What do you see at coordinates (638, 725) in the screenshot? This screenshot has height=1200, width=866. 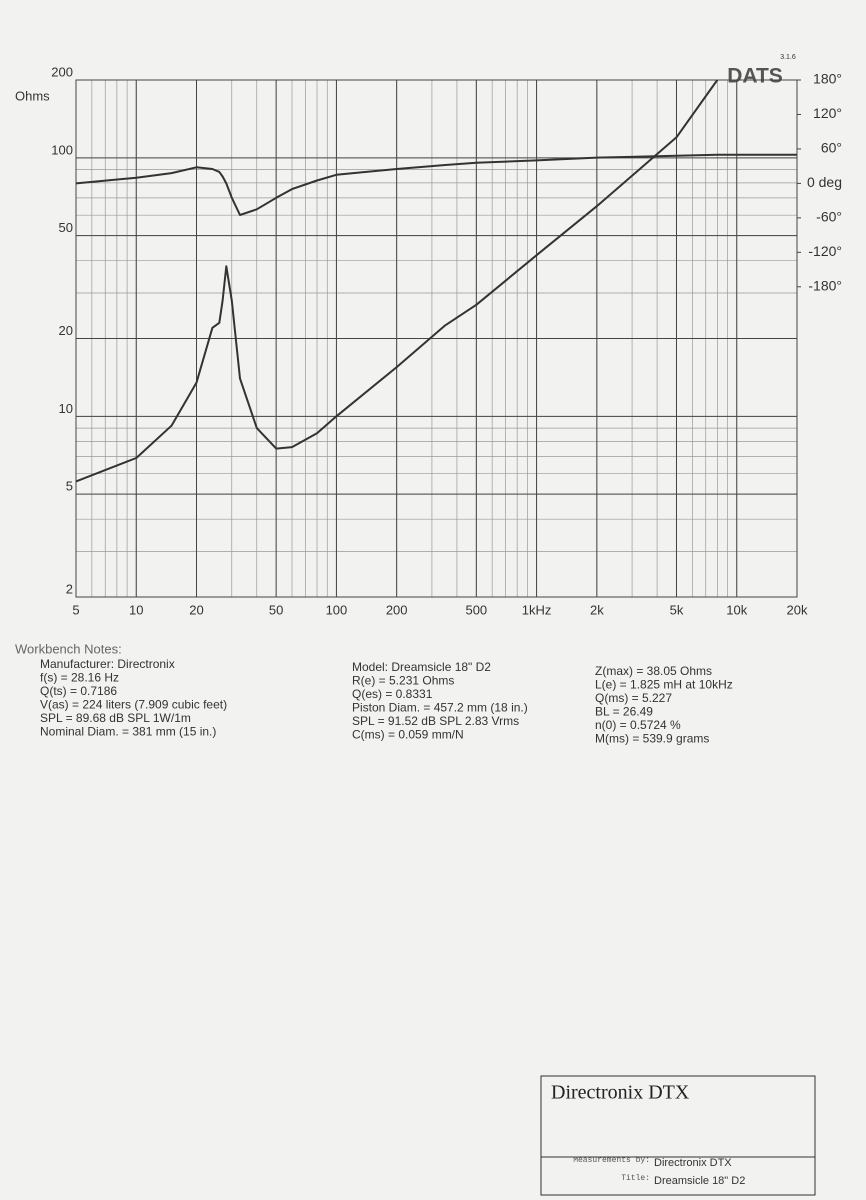 I see `note-line: n(0) = 0.5724 %` at bounding box center [638, 725].